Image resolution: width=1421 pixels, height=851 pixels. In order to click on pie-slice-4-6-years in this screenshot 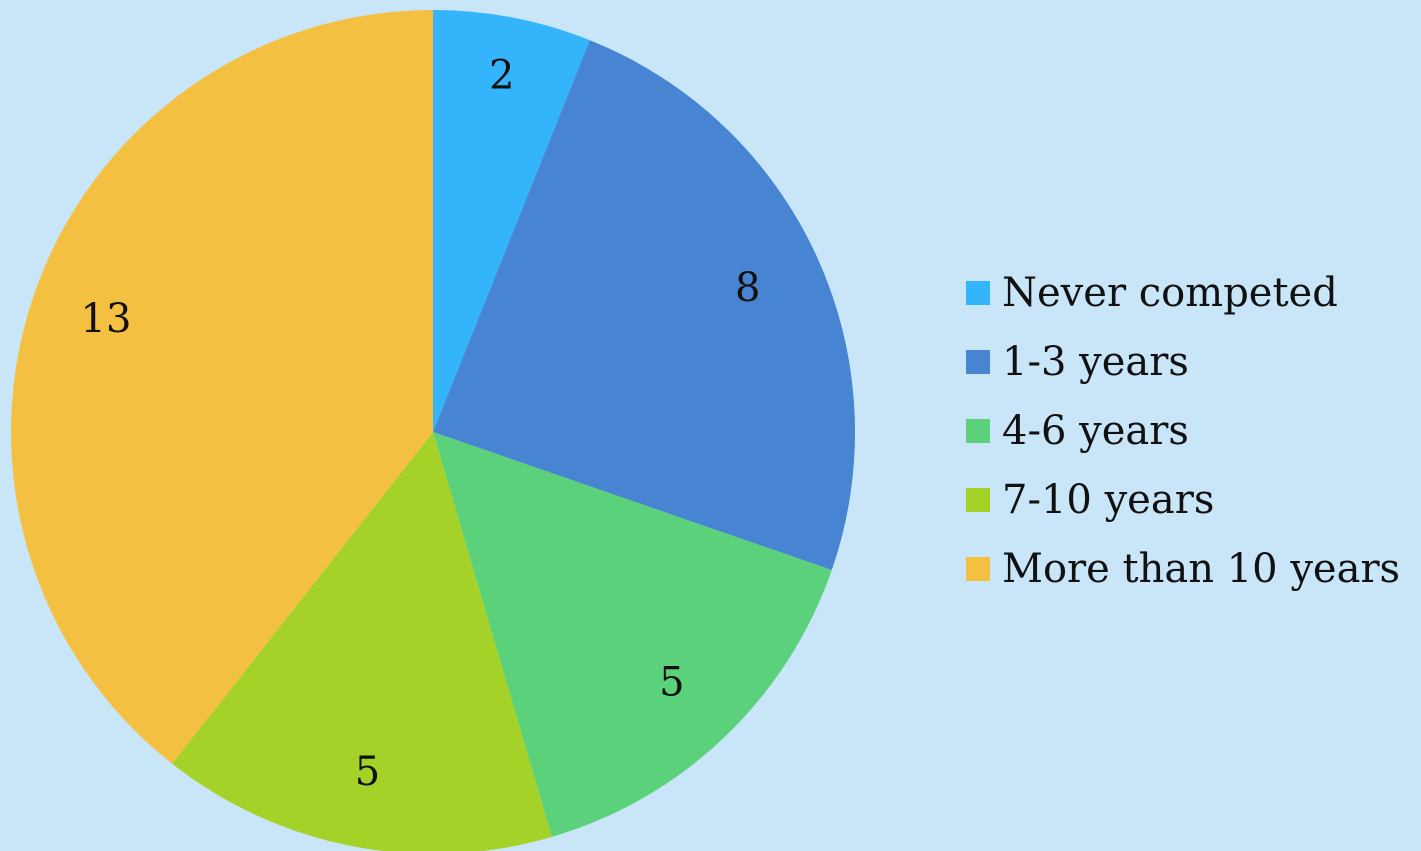, I will do `click(632, 634)`.